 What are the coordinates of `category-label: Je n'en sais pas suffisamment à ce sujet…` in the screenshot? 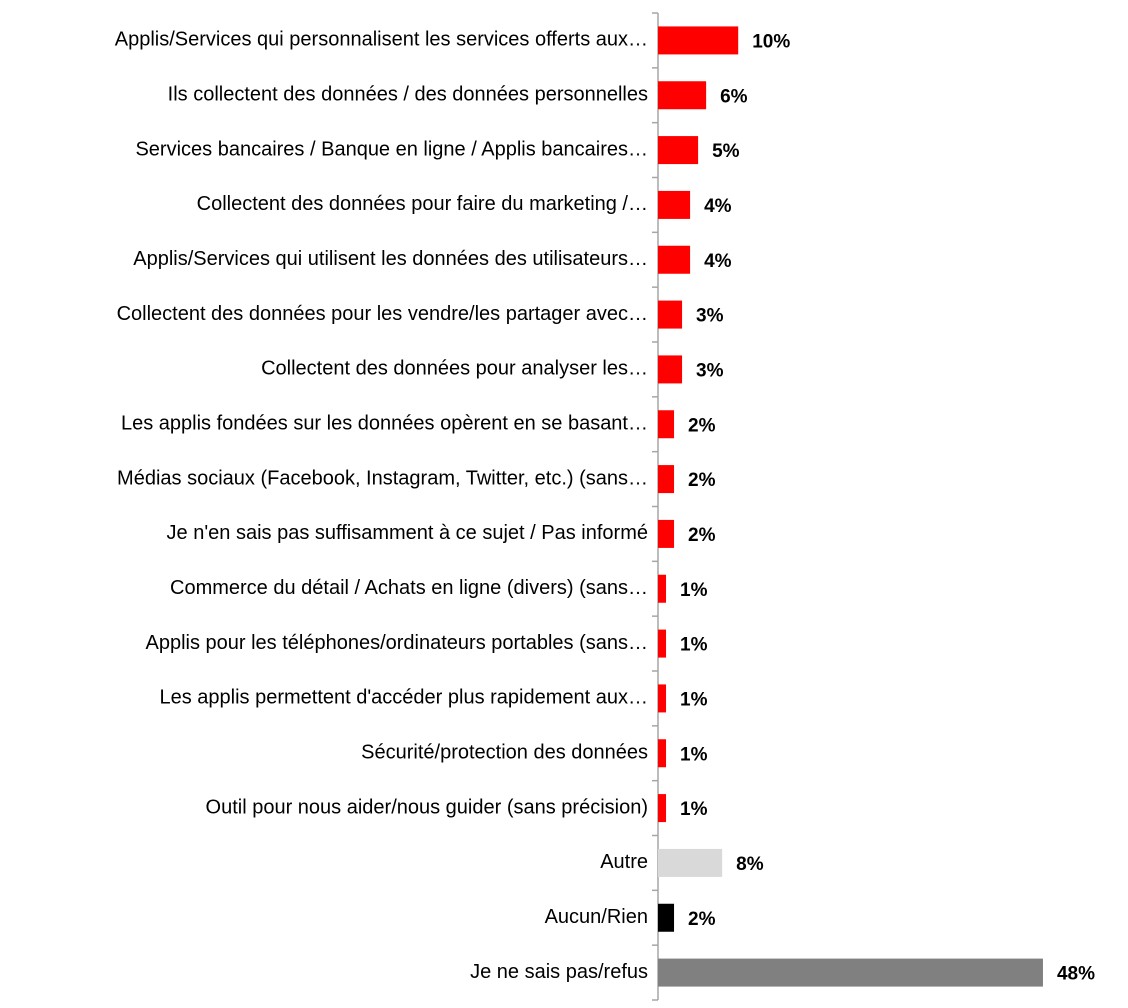 It's located at (407, 533).